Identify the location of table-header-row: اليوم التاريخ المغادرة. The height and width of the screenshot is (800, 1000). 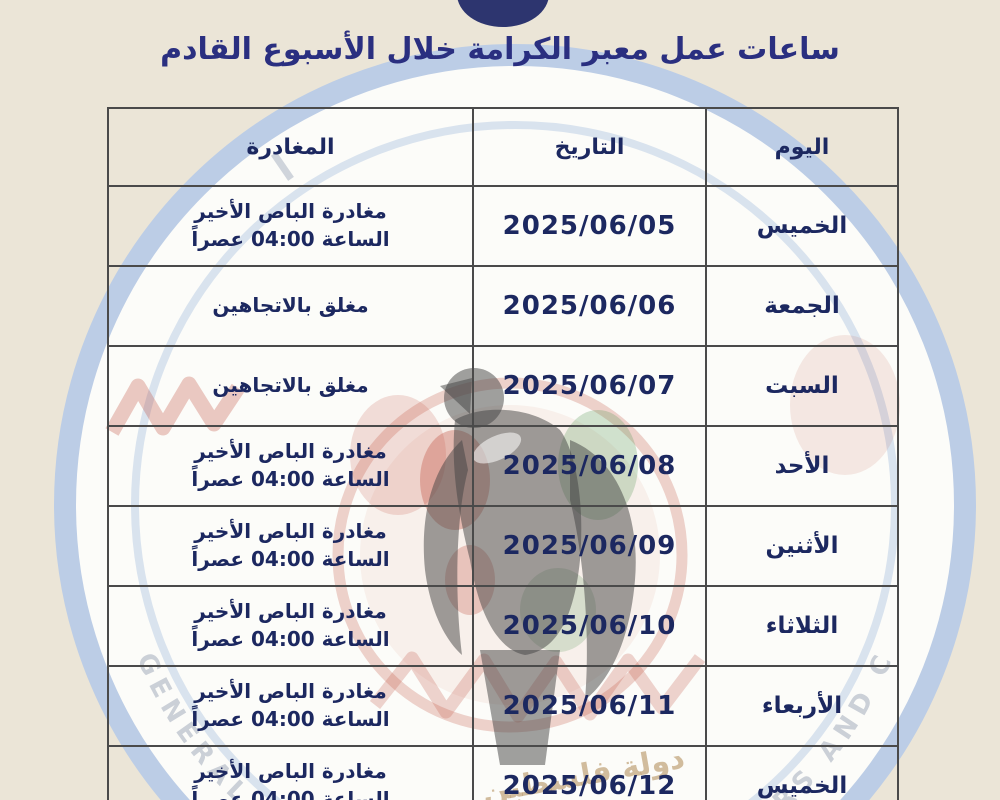
(503, 147).